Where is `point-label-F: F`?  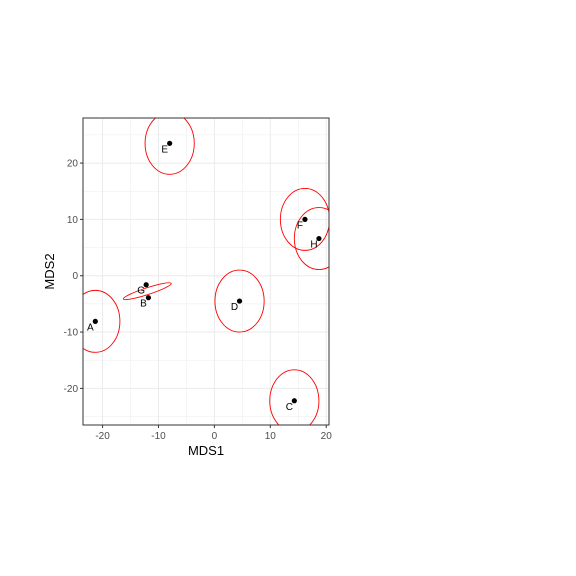 point-label-F: F is located at coordinates (300, 225).